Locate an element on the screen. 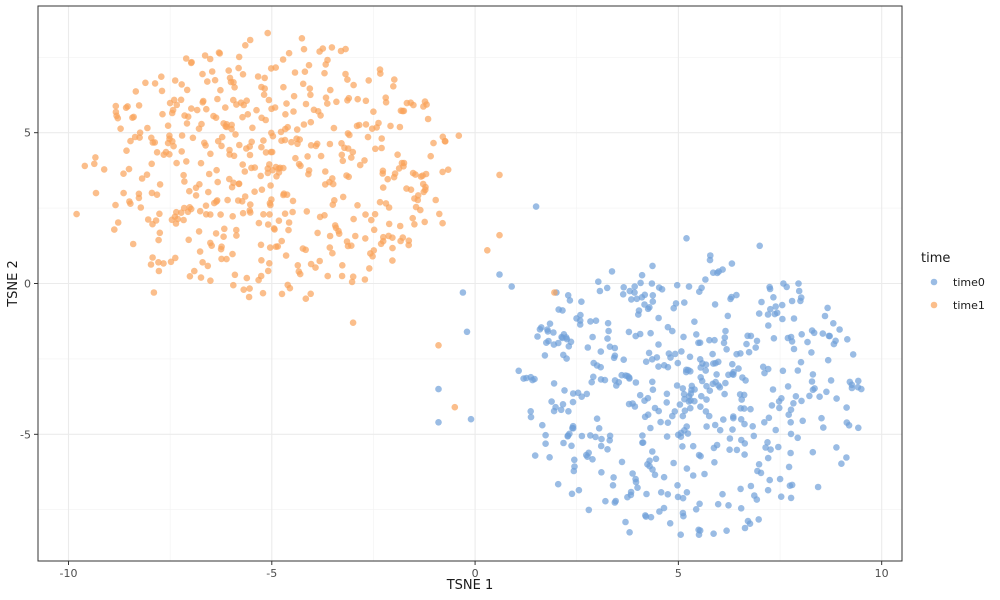  x-tick-label: -10 is located at coordinates (69, 573).